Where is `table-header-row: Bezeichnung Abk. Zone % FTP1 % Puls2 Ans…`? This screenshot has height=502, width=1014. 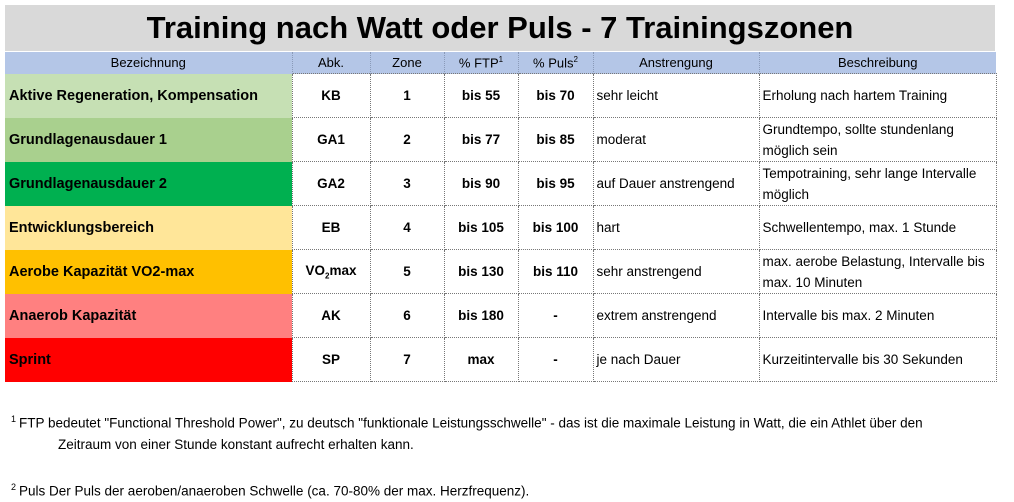
table-header-row: Bezeichnung Abk. Zone % FTP1 % Puls2 Ans… is located at coordinates (500, 63).